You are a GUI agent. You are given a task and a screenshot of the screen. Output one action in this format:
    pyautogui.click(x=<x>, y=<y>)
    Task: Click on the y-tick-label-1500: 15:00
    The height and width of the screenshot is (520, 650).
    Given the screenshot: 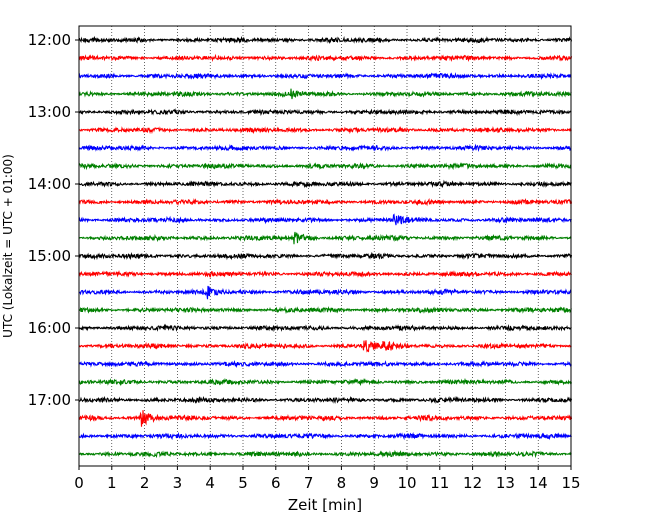 What is the action you would take?
    pyautogui.click(x=49, y=256)
    